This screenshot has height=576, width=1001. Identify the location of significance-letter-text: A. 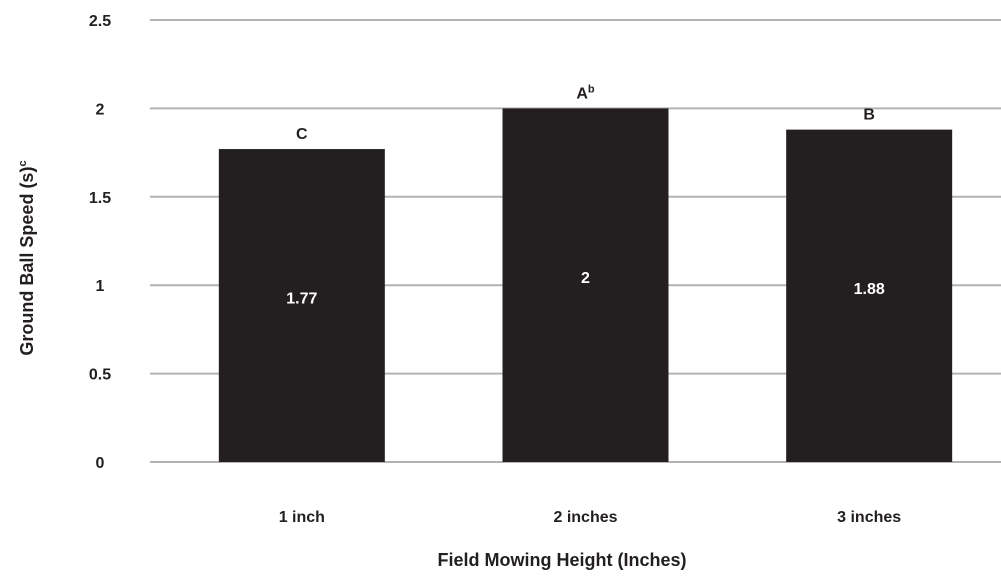
(582, 93).